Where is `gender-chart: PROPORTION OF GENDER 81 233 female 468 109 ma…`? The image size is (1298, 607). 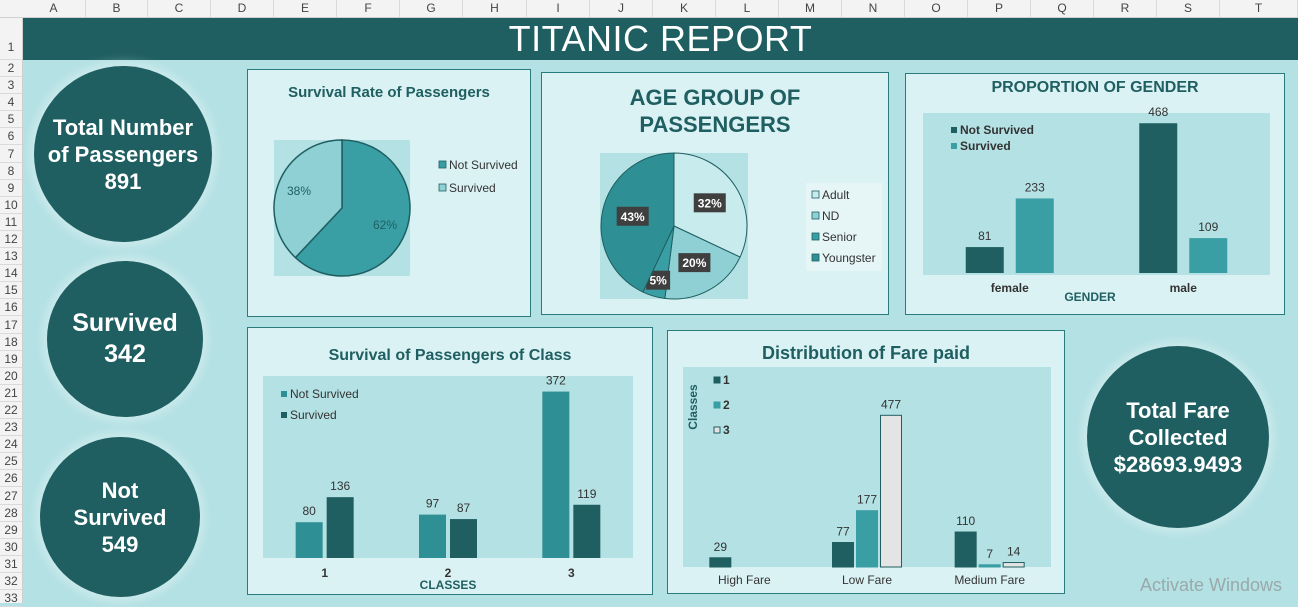 gender-chart: PROPORTION OF GENDER 81 233 female 468 109 ma… is located at coordinates (1095, 194).